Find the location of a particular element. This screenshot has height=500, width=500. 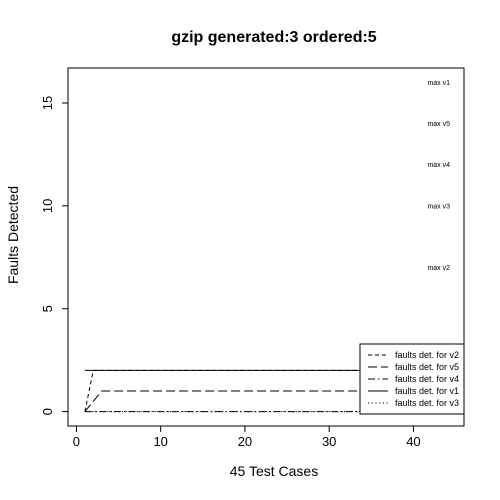

y-axis: 0 5 10 15 is located at coordinates (54, 255).